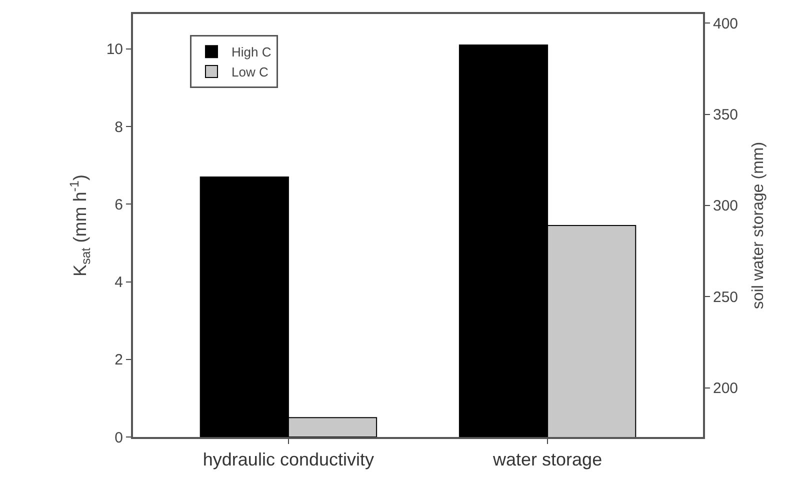 Image resolution: width=797 pixels, height=485 pixels. I want to click on y-tick-label: 2, so click(118, 360).